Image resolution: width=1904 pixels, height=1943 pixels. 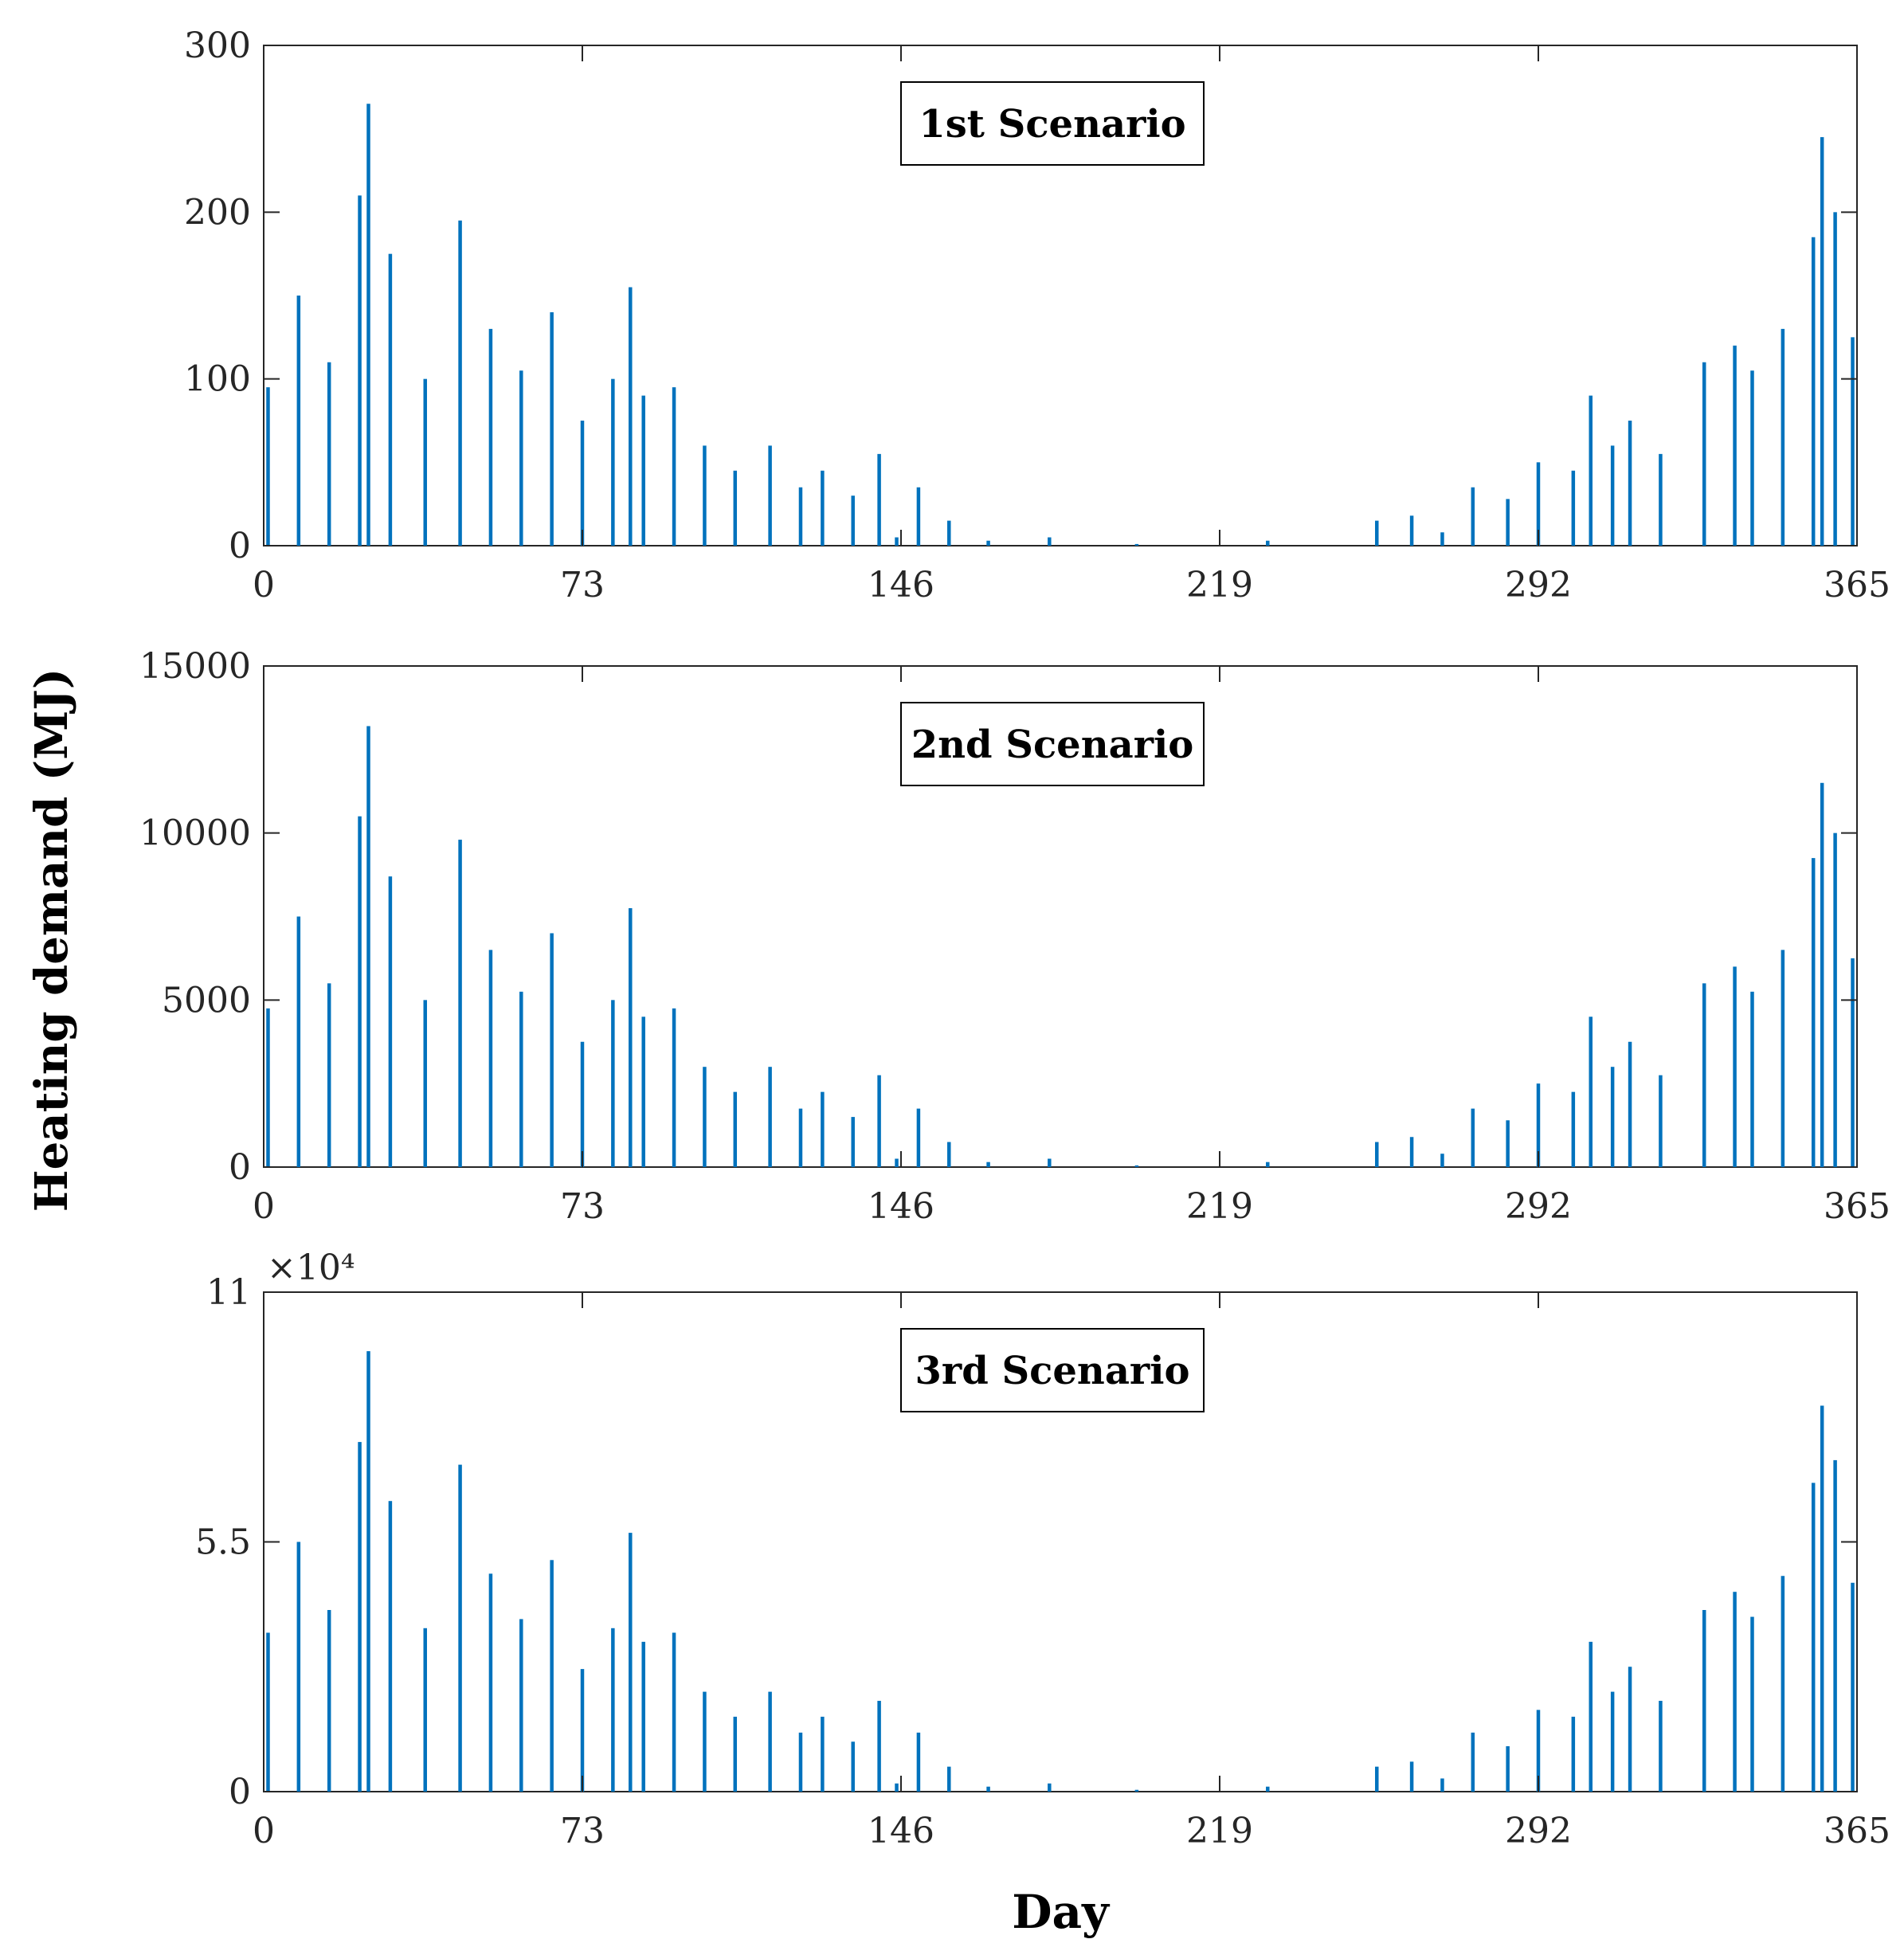 I want to click on scenario-title: 2nd Scenario, so click(x=1052, y=745).